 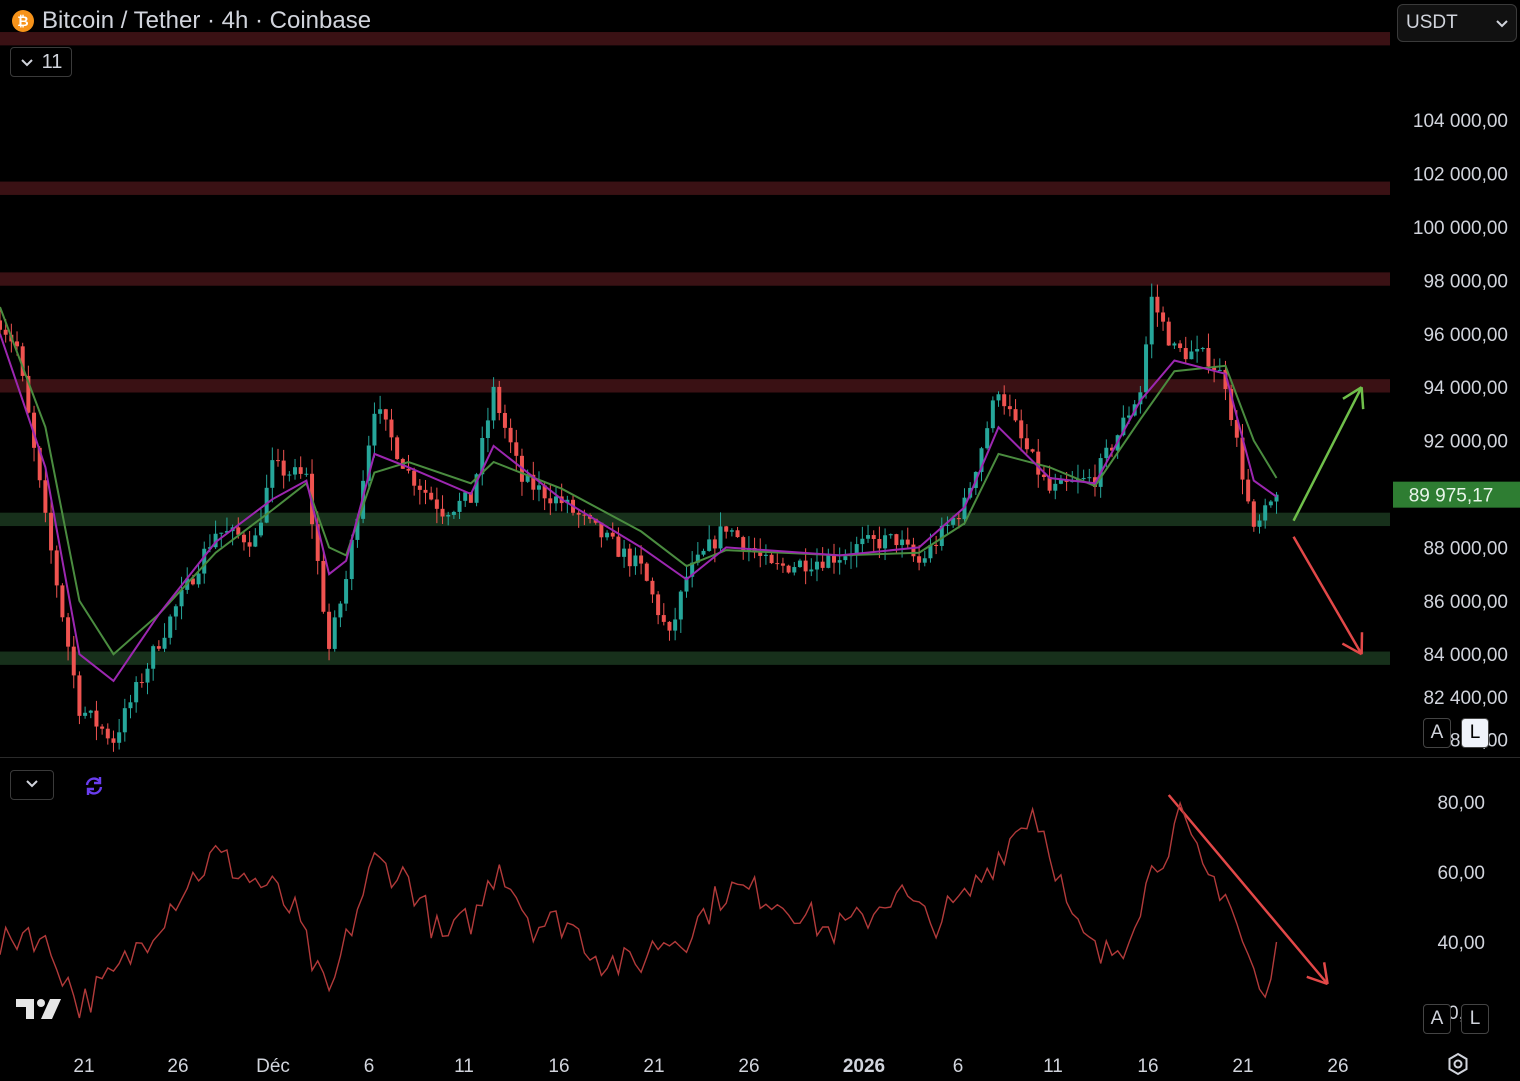 What do you see at coordinates (1465, 442) in the screenshot?
I see `price-tick-label: 92 000,00` at bounding box center [1465, 442].